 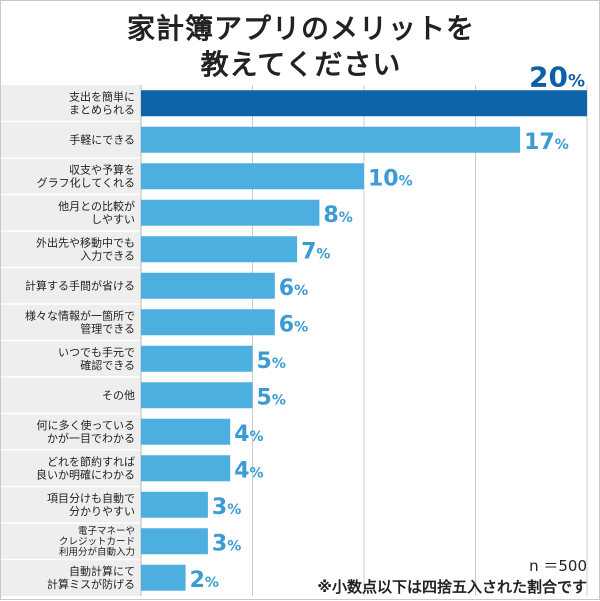 I want to click on category-label: 収支や予算をグラフ化してくれる, so click(x=86, y=176).